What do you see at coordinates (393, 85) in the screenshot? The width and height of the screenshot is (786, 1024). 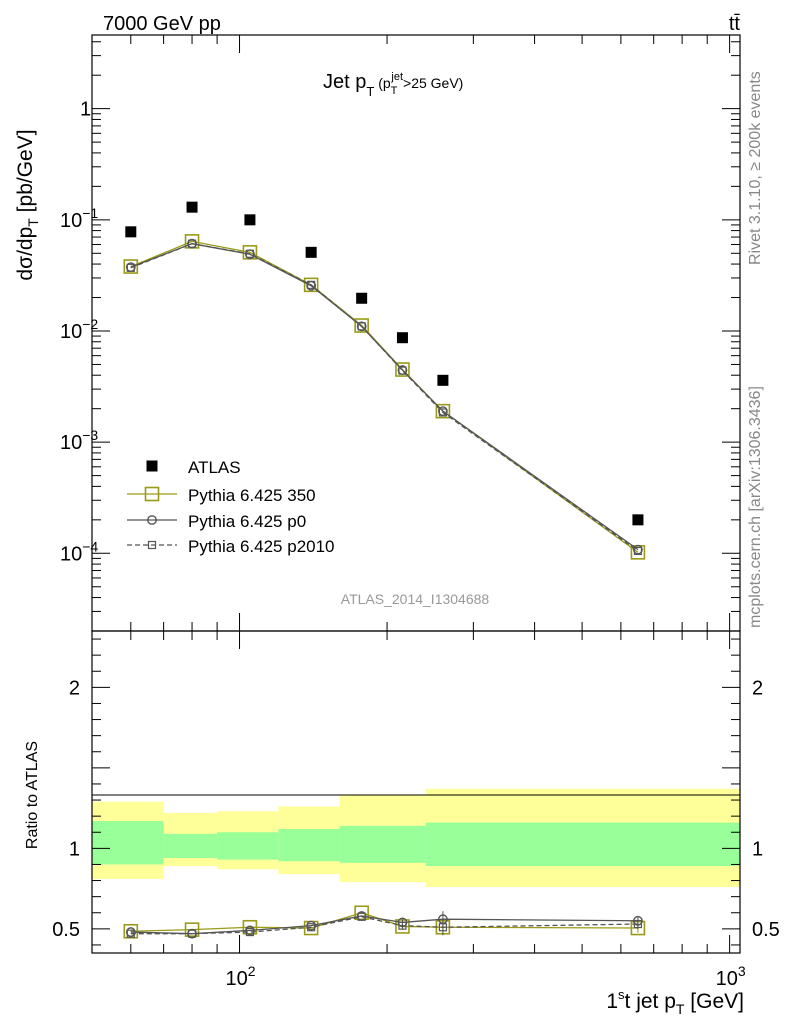 I see `main-title: Jet pT (pTjet>25 GeV)` at bounding box center [393, 85].